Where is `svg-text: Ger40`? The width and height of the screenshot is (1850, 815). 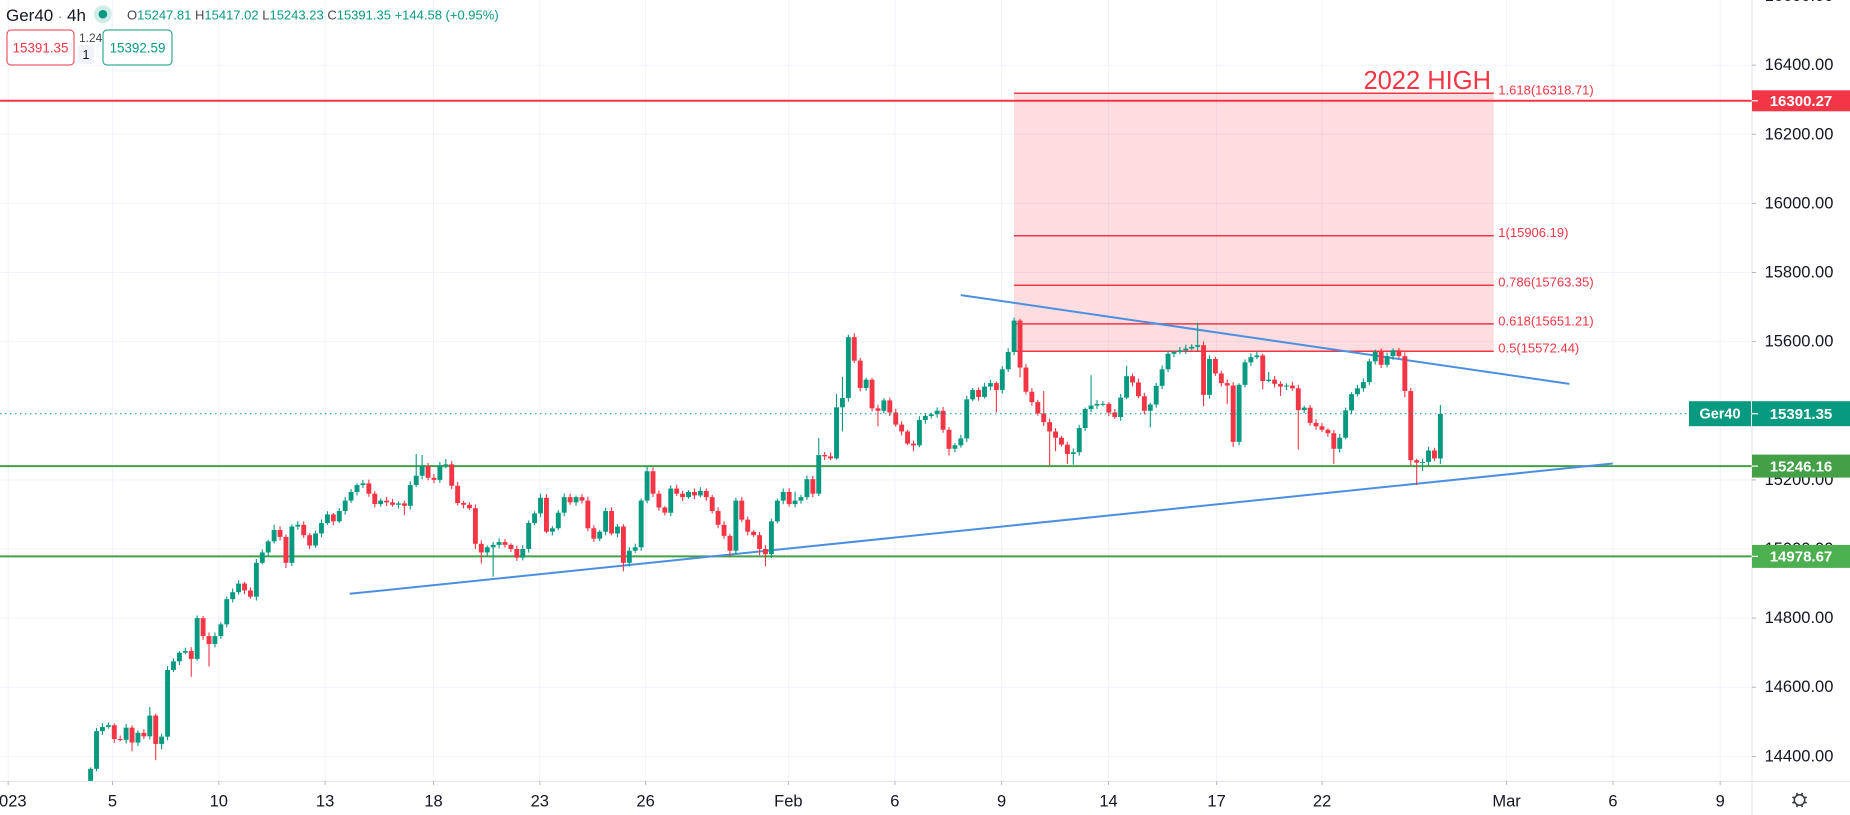
svg-text: Ger40 is located at coordinates (1719, 415).